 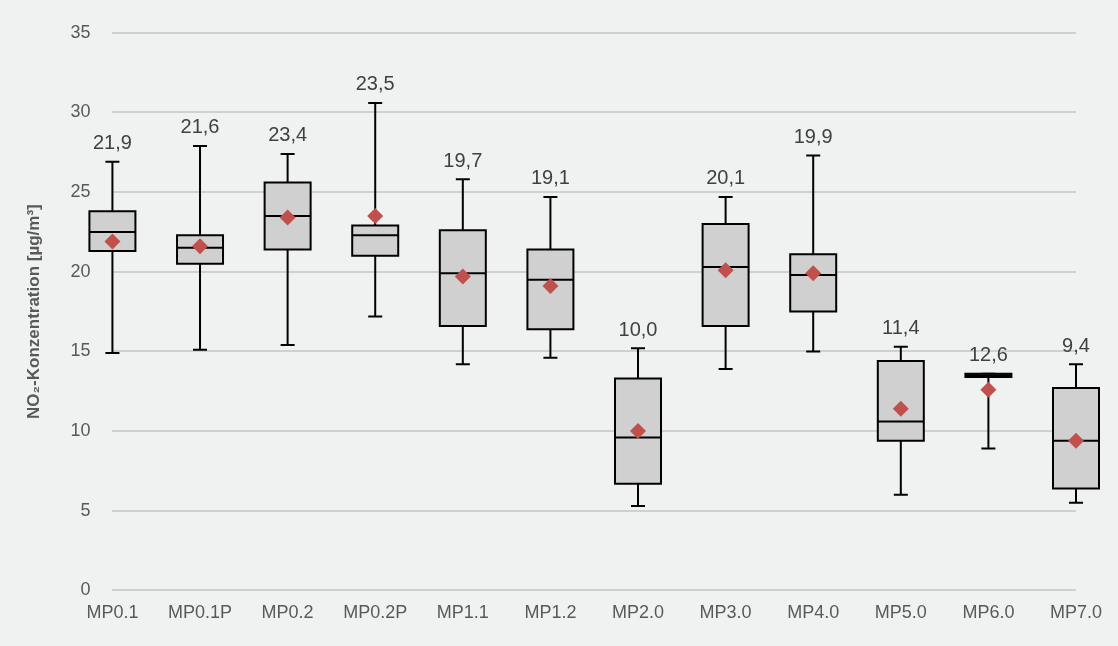 I want to click on y-tick-label: 25, so click(x=80, y=191).